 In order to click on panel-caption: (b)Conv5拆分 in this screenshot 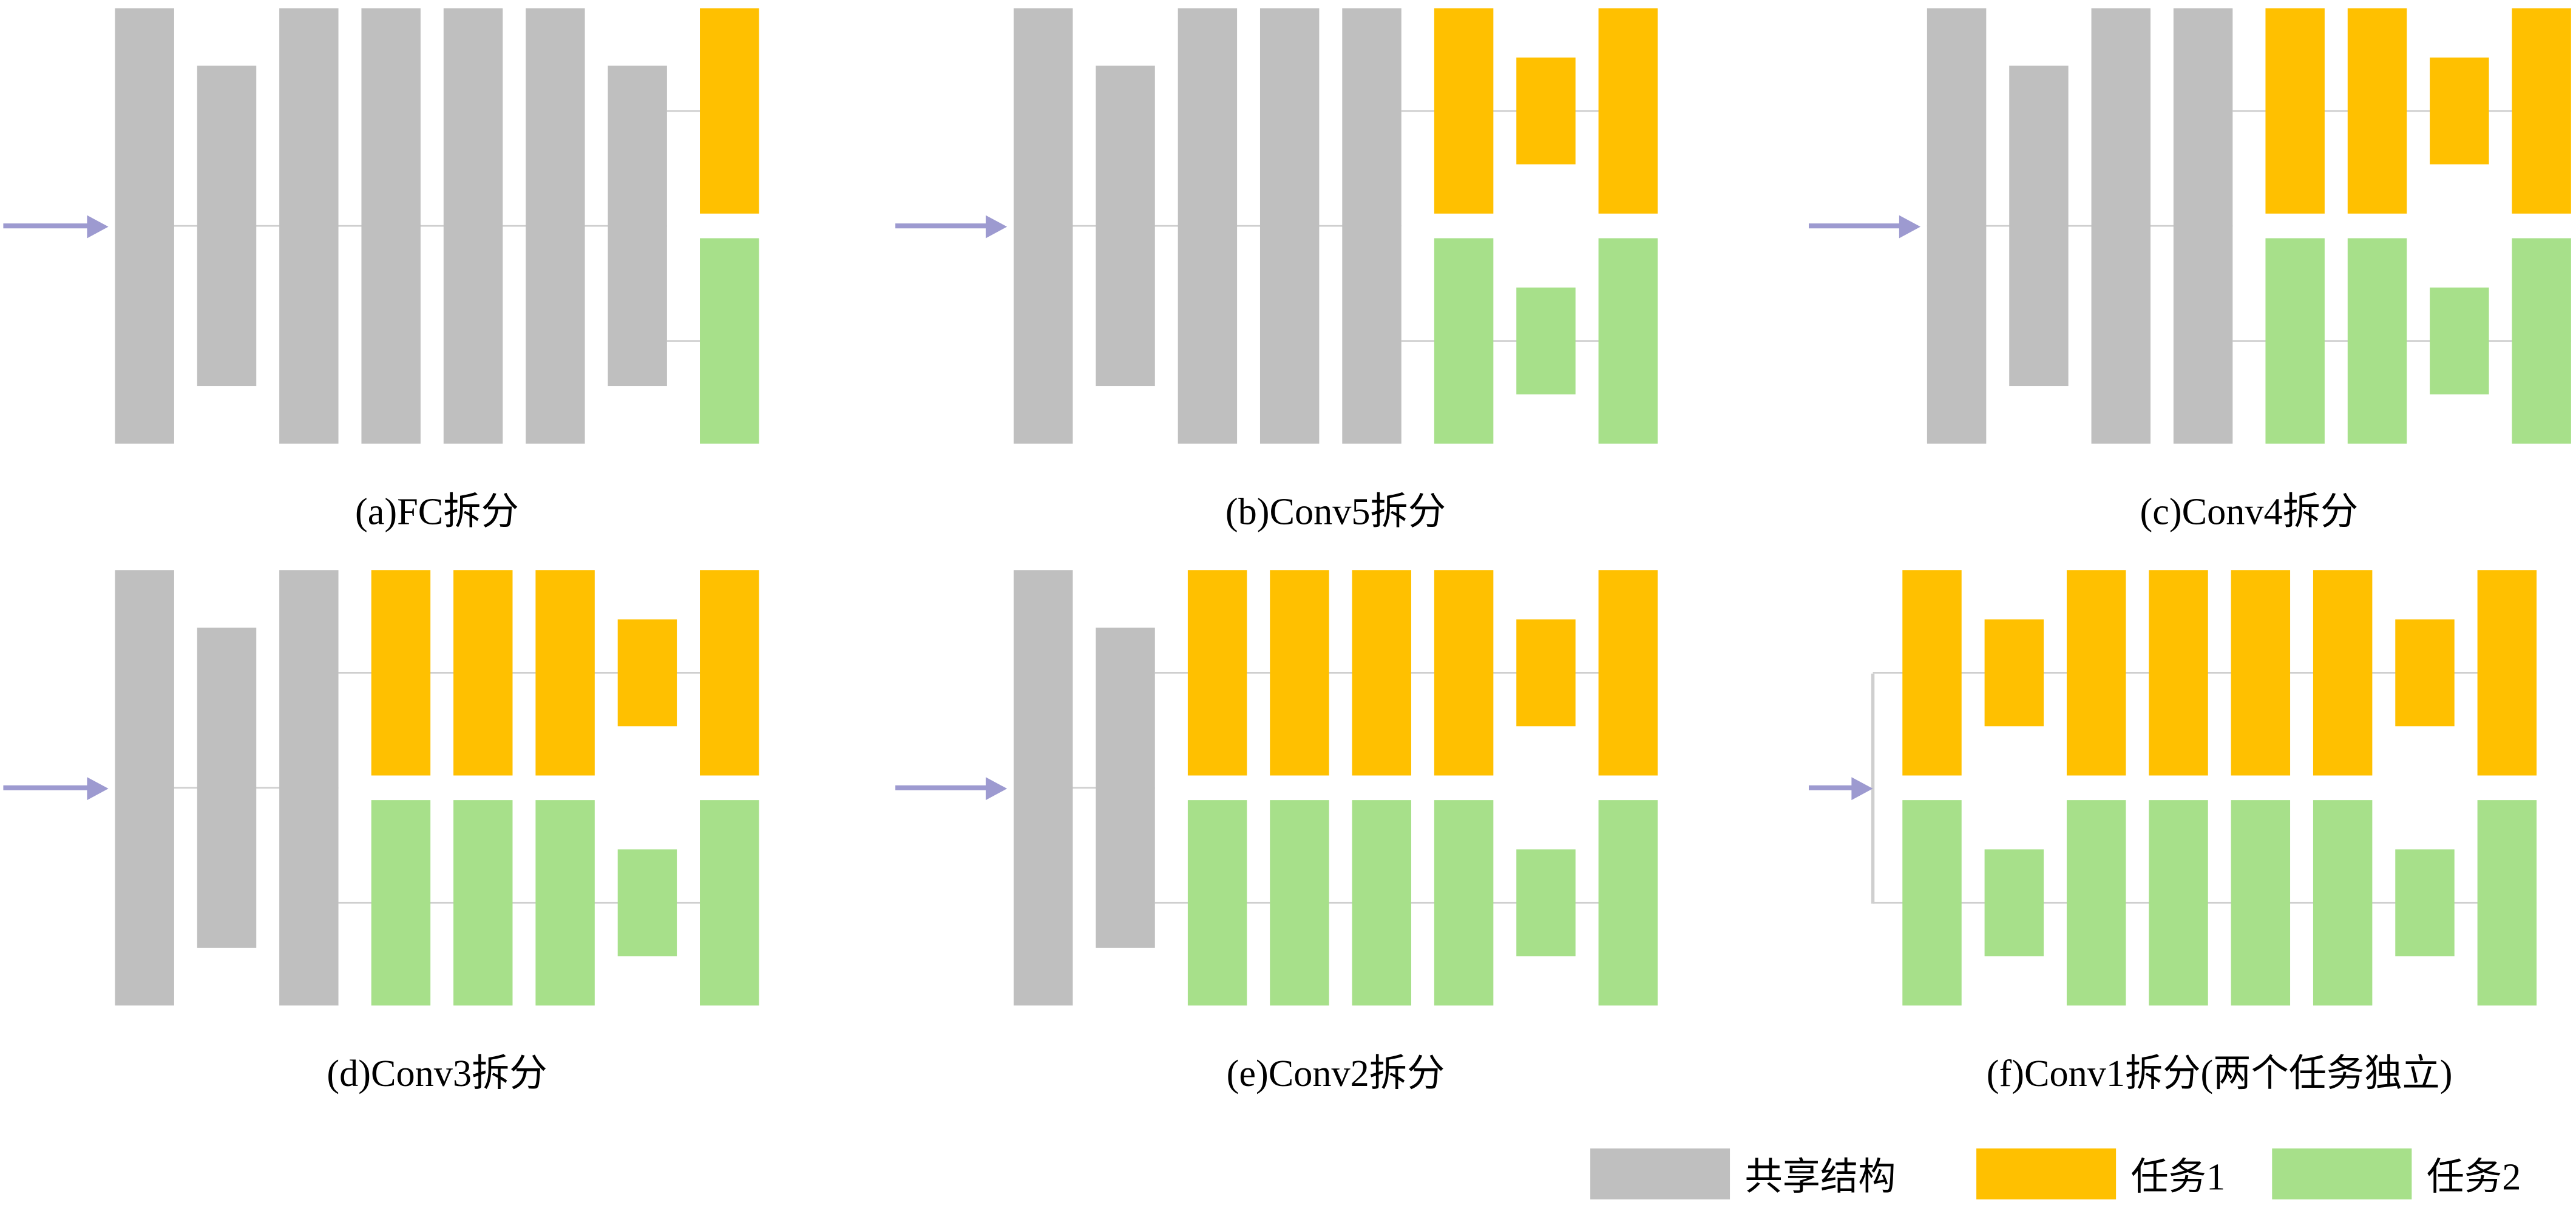, I will do `click(1335, 511)`.